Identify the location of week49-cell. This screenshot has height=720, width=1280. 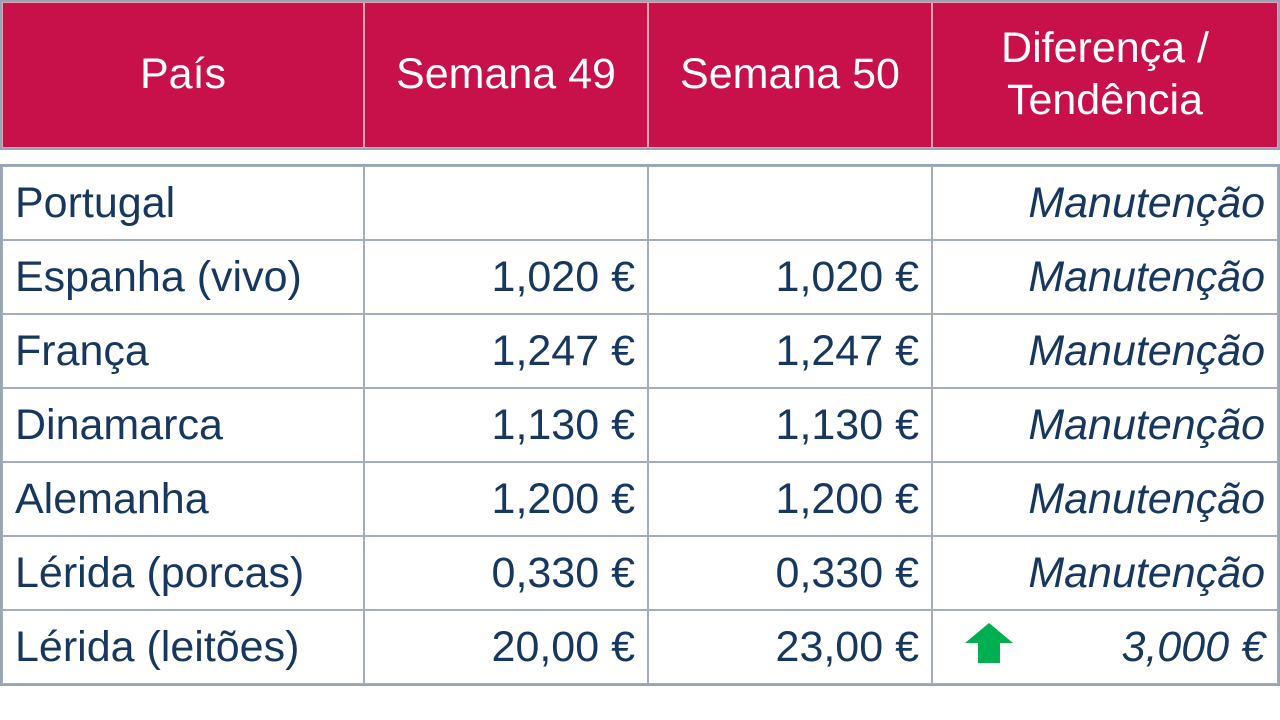
(506, 203).